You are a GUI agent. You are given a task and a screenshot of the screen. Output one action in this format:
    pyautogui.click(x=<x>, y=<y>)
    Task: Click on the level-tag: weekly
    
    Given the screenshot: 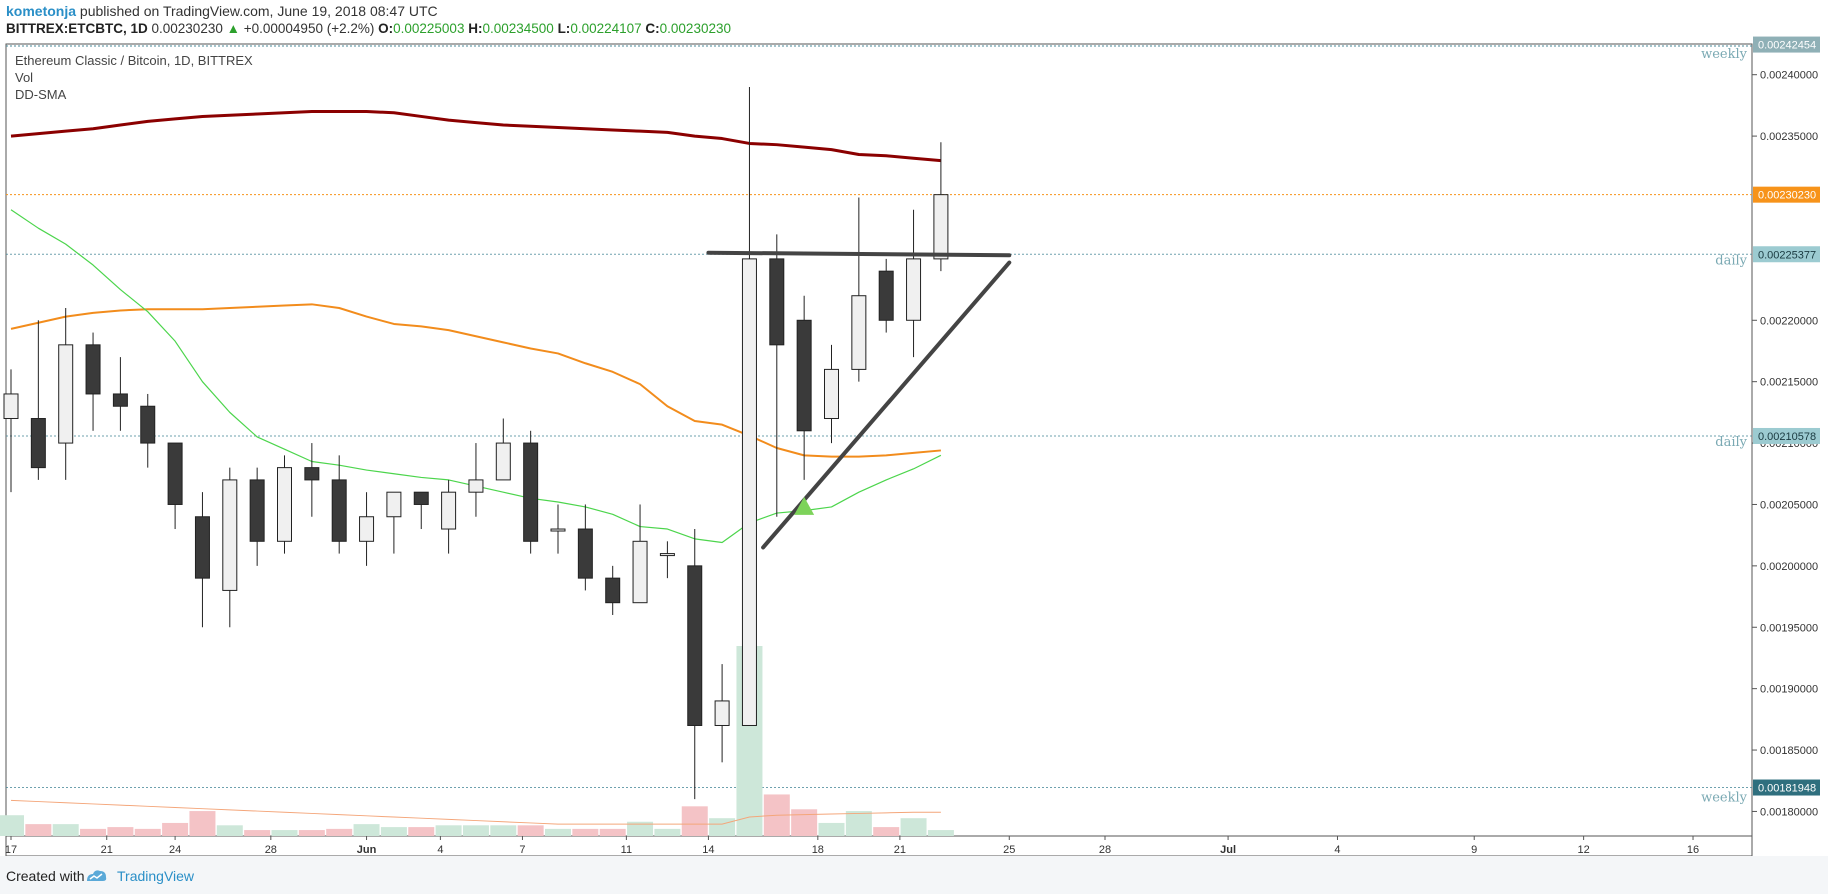 What is the action you would take?
    pyautogui.click(x=1724, y=798)
    